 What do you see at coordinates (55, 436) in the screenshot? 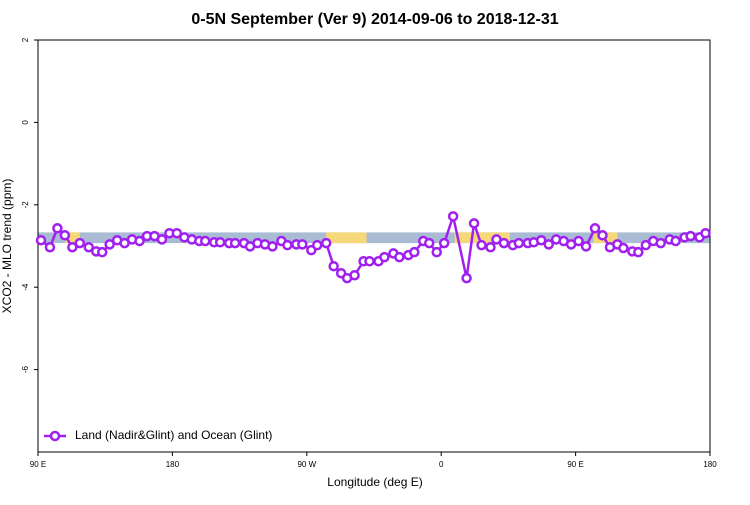
I see `legend-marker` at bounding box center [55, 436].